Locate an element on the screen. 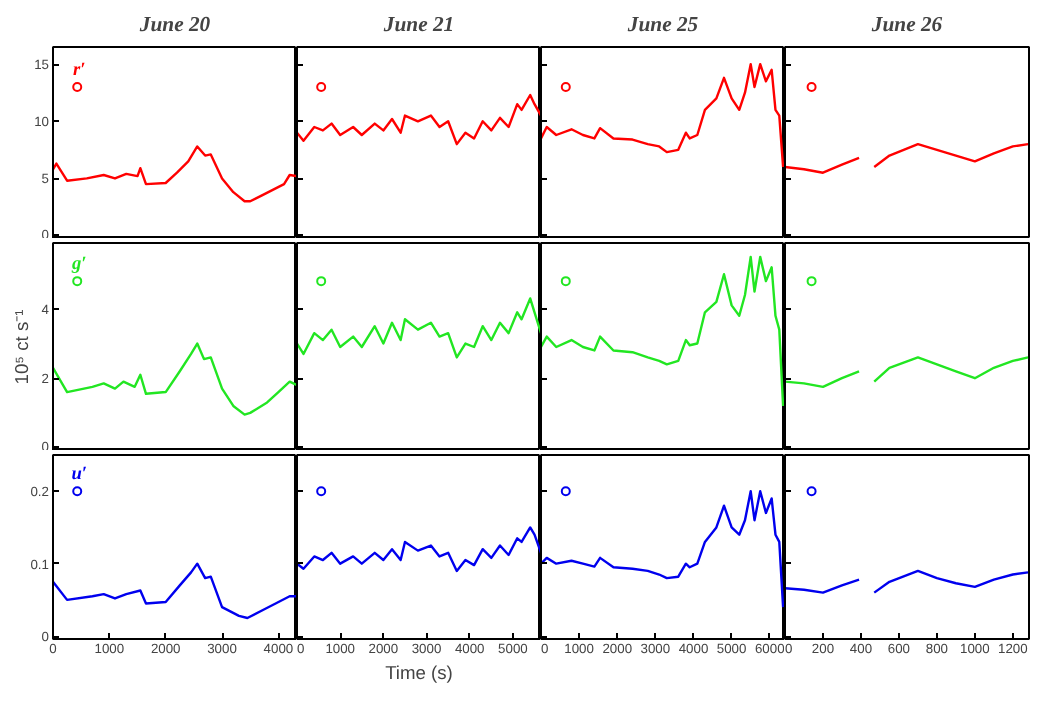  annotation: g′ is located at coordinates (78, 265).